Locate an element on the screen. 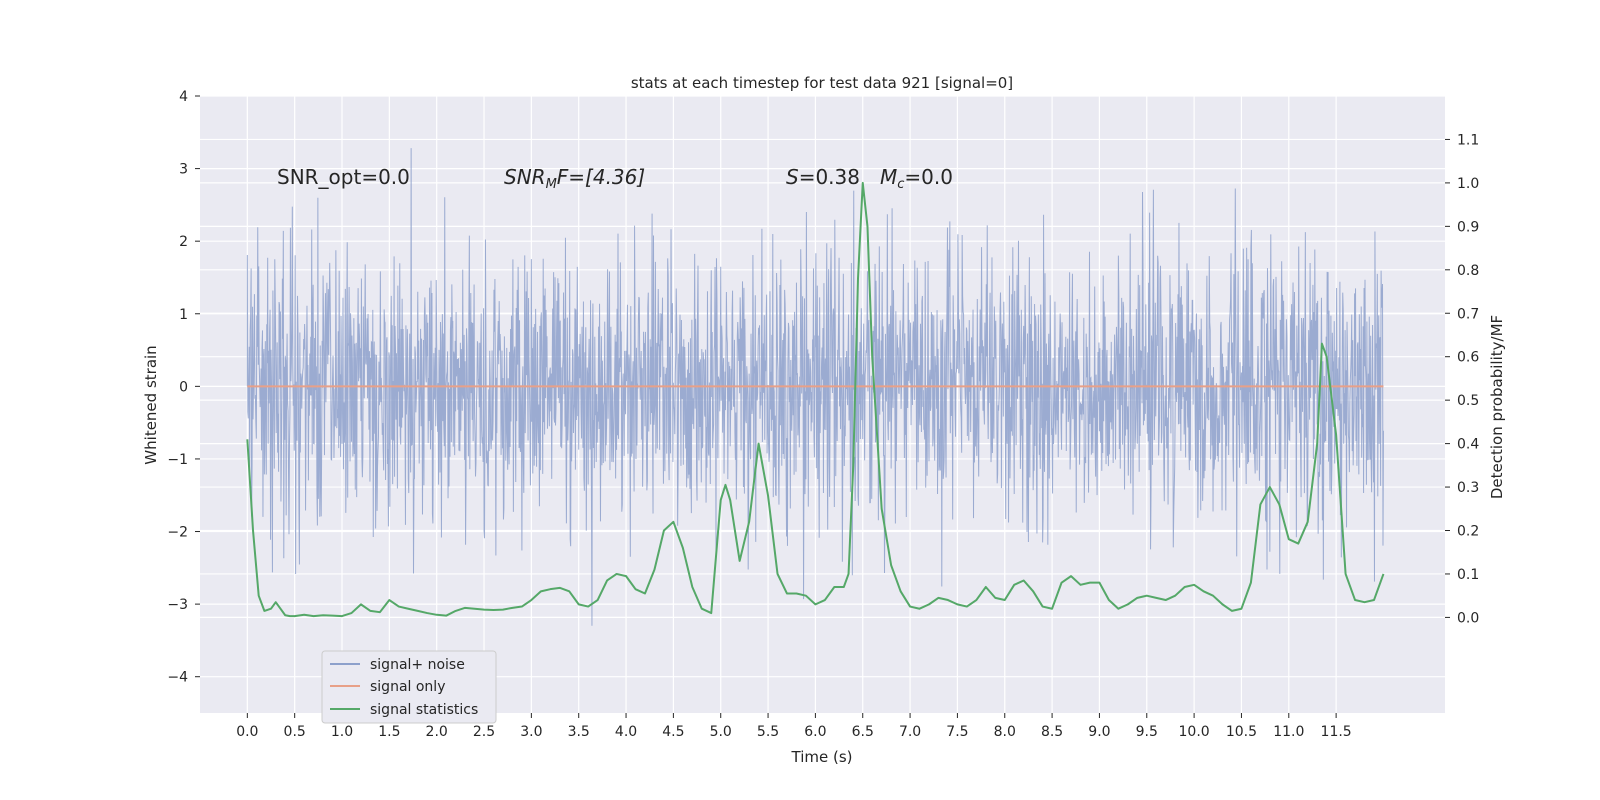  y-left-tick-label: −1 is located at coordinates (177, 460).